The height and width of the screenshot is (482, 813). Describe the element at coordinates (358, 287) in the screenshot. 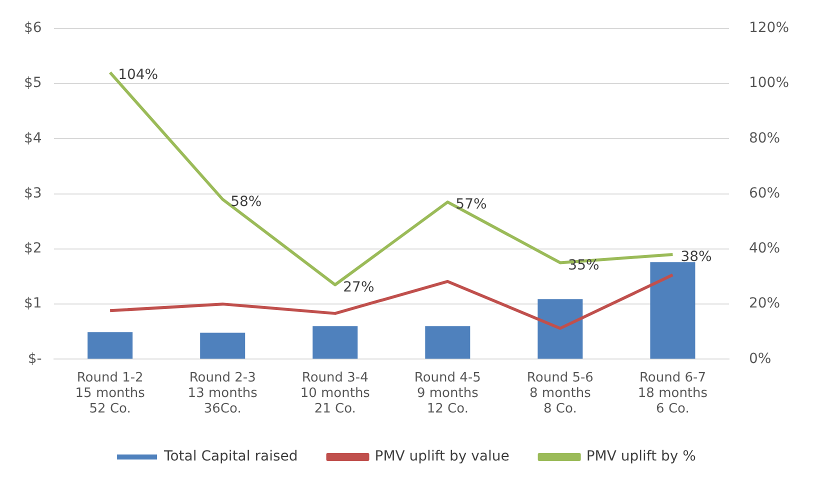

I see `data-label: 27%` at that location.